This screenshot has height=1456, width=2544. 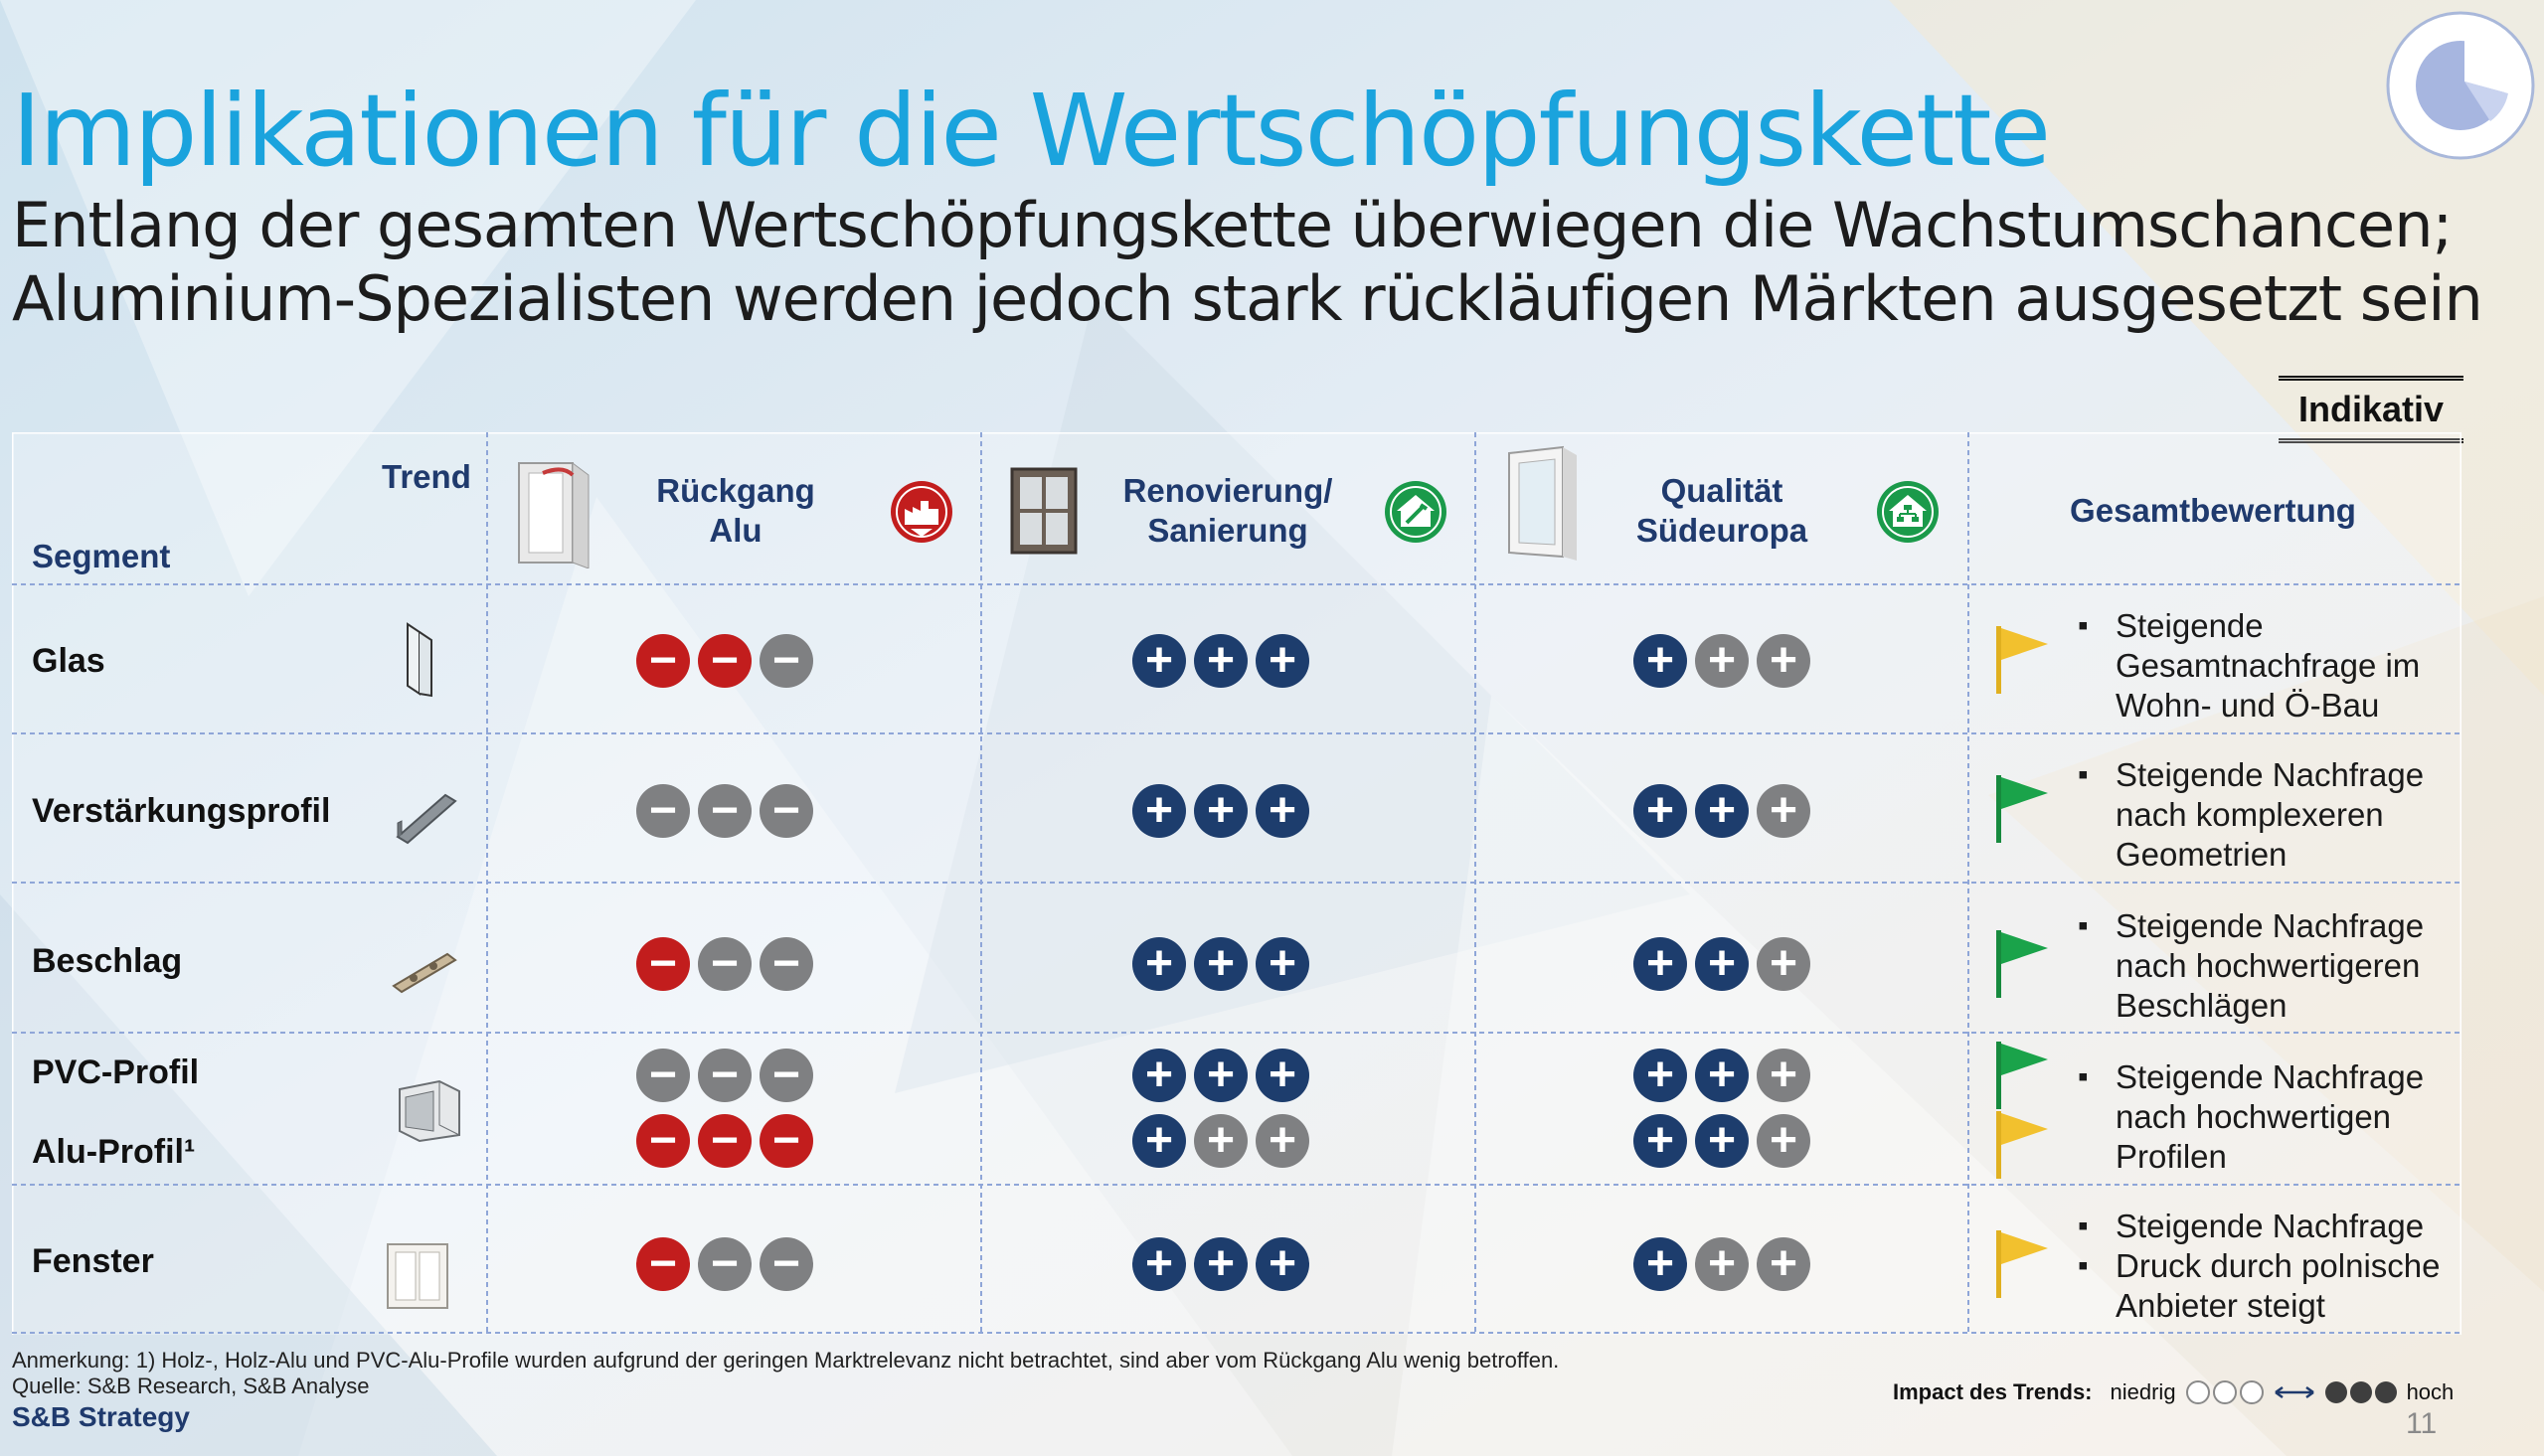 I want to click on white-window-photo, so click(x=1543, y=503).